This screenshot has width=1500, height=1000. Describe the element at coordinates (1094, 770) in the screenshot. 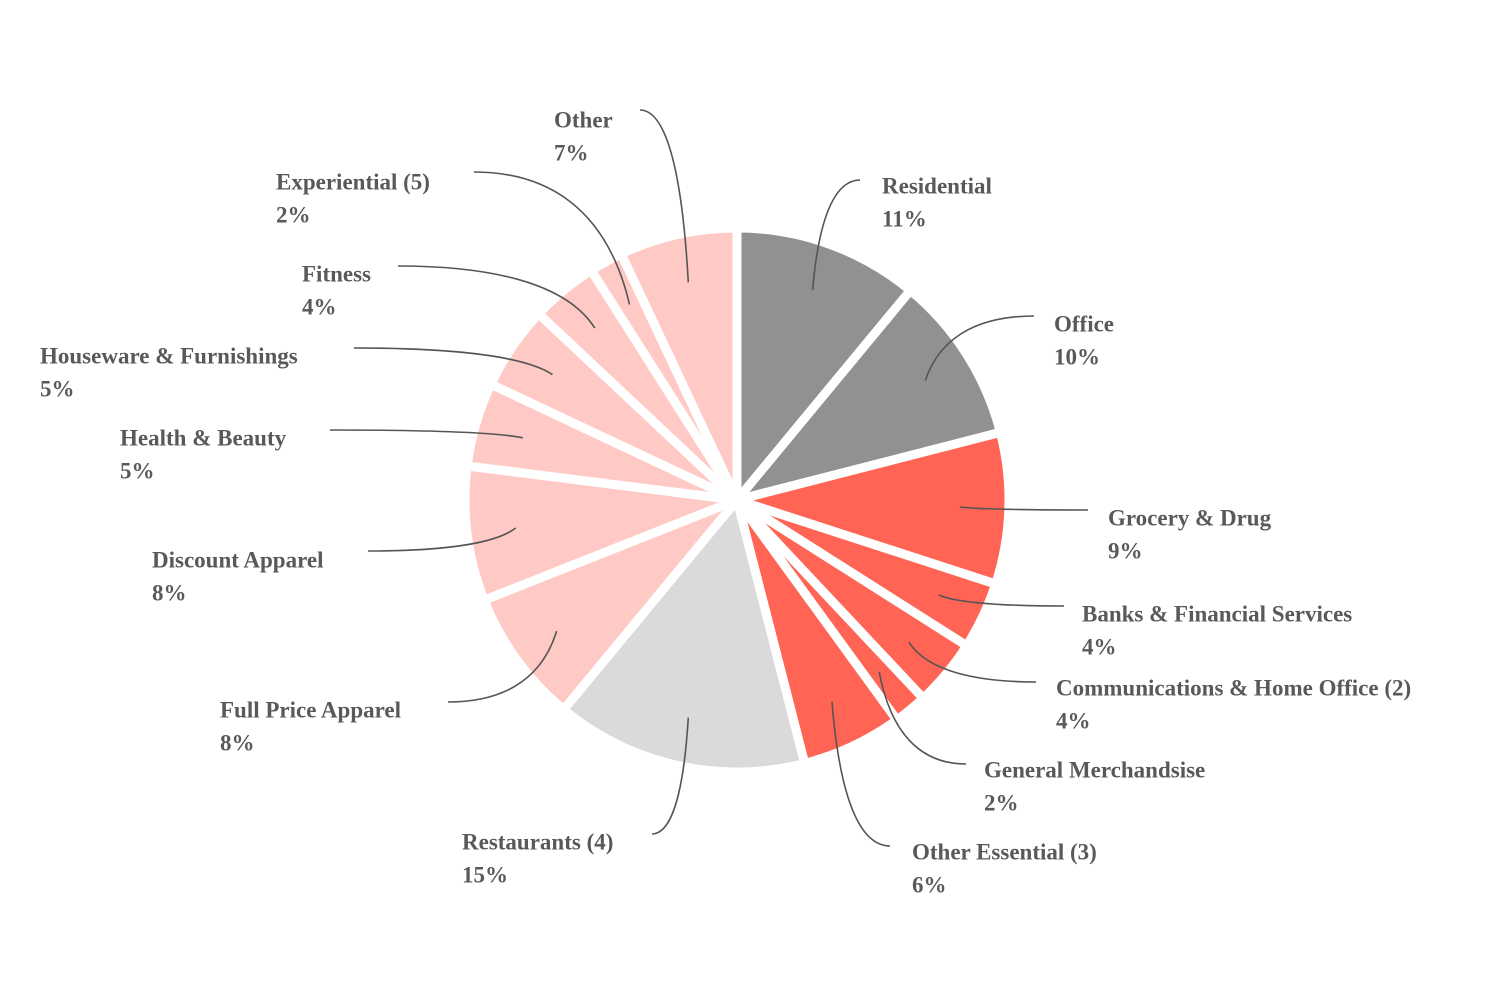

I see `slice-label-general-merchandsise: General Merchandsise` at that location.